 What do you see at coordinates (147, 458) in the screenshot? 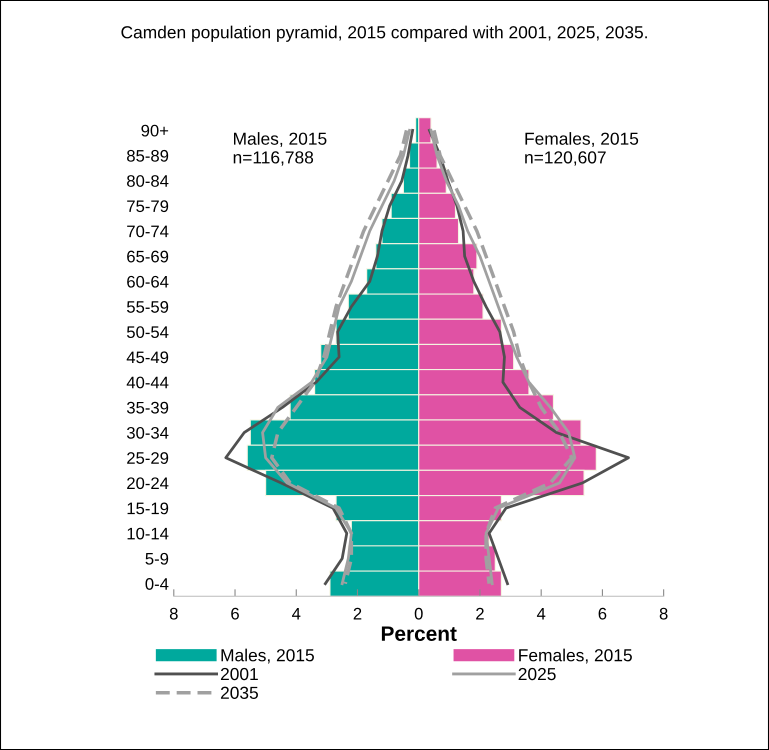
I see `y-tick-label: 25-29` at bounding box center [147, 458].